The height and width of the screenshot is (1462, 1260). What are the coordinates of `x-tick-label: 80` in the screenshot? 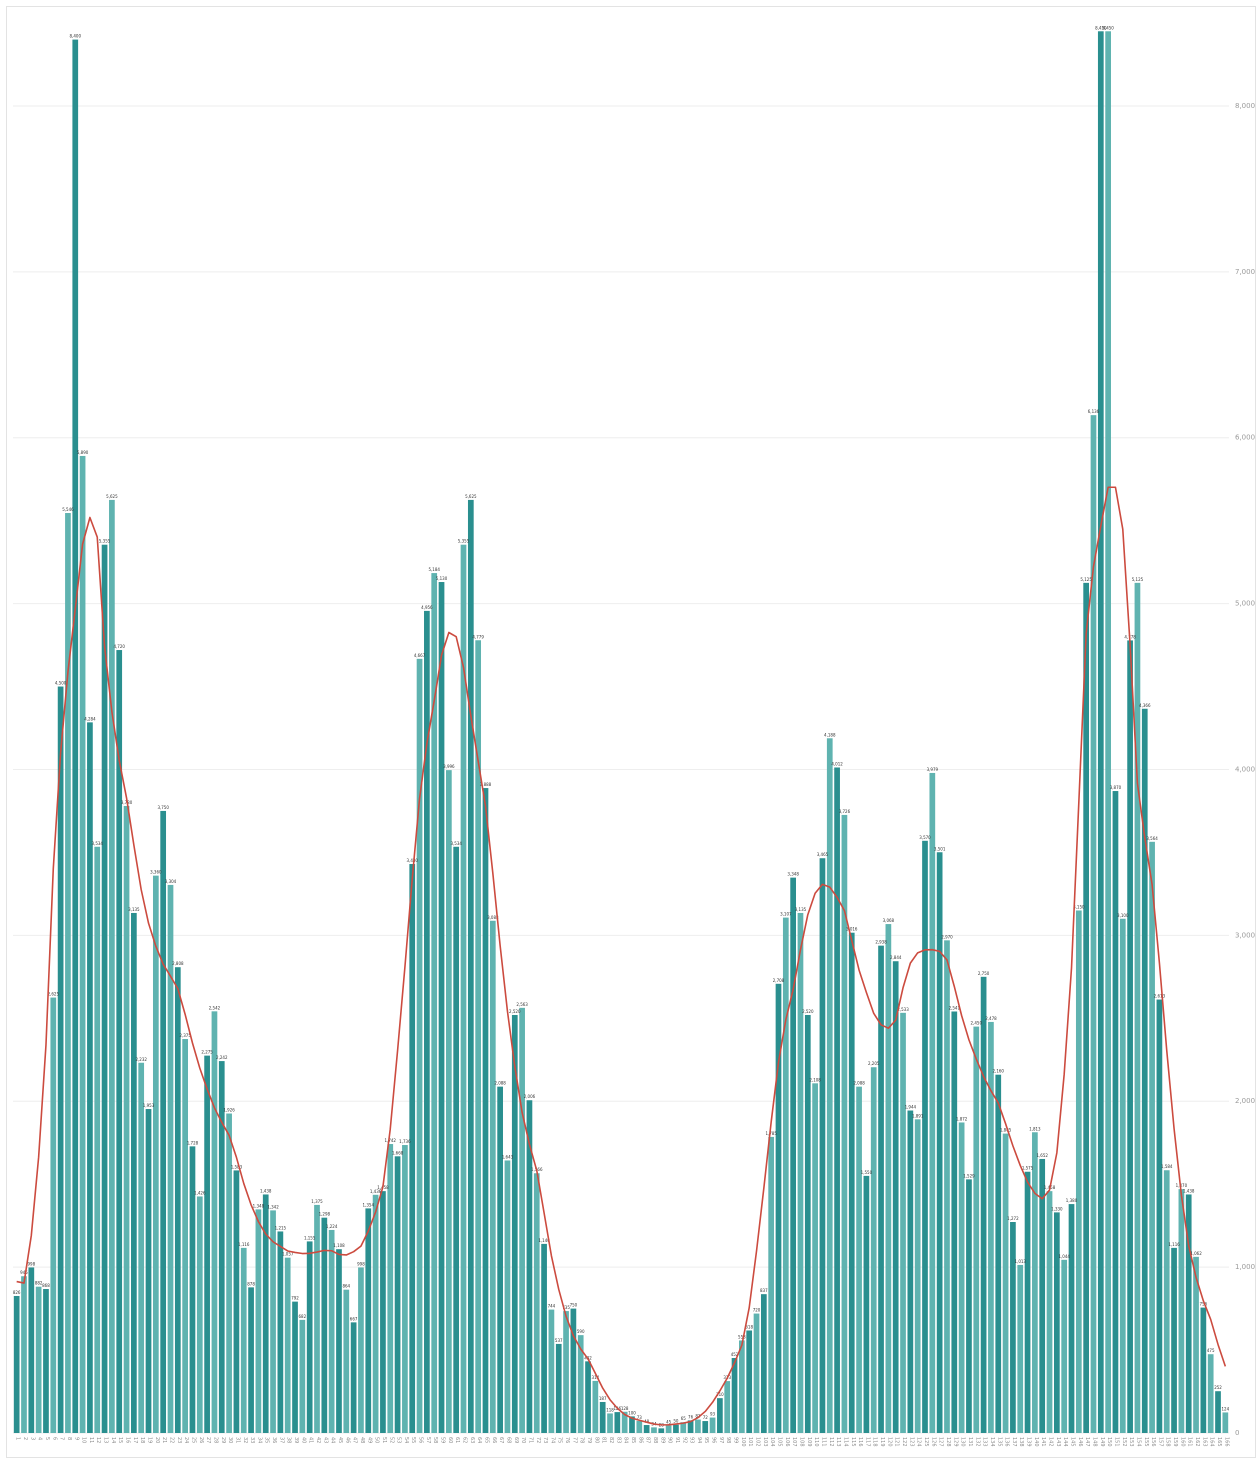 It's located at (596, 1440).